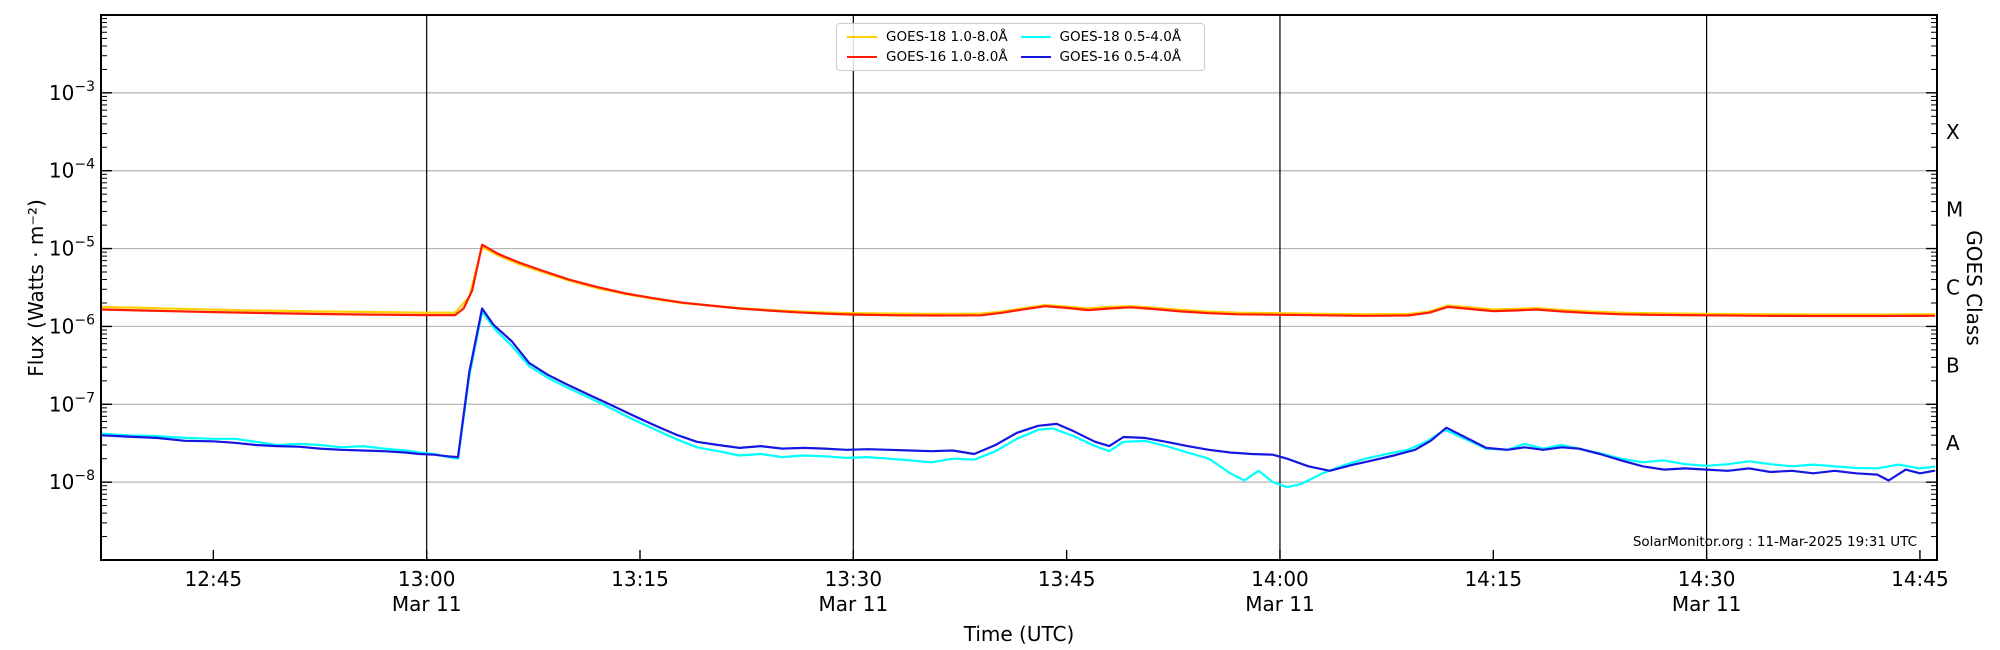  What do you see at coordinates (640, 579) in the screenshot?
I see `x-tick-label: 13:15` at bounding box center [640, 579].